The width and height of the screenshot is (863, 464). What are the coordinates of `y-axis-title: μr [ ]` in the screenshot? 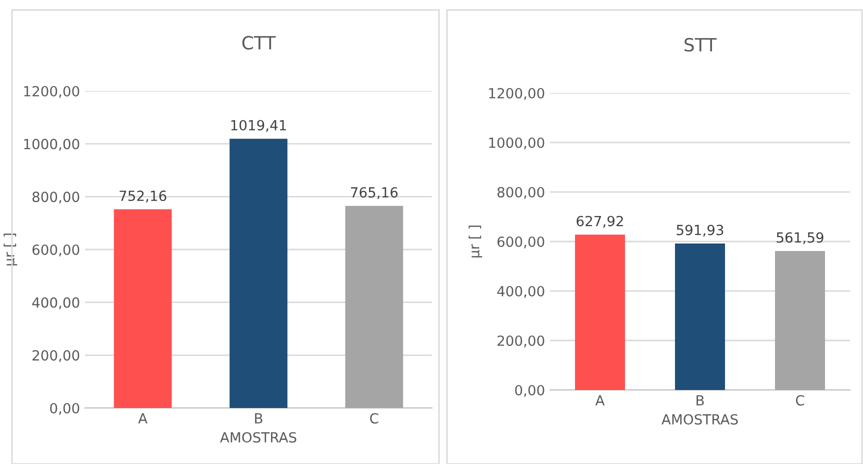 It's located at (475, 242).